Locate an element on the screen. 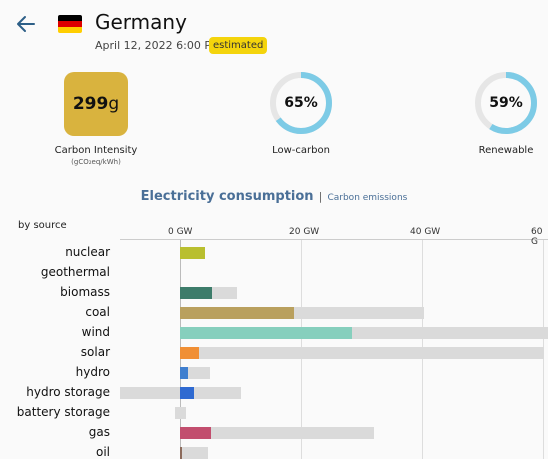  x-tick-label: 40 GW is located at coordinates (425, 232).